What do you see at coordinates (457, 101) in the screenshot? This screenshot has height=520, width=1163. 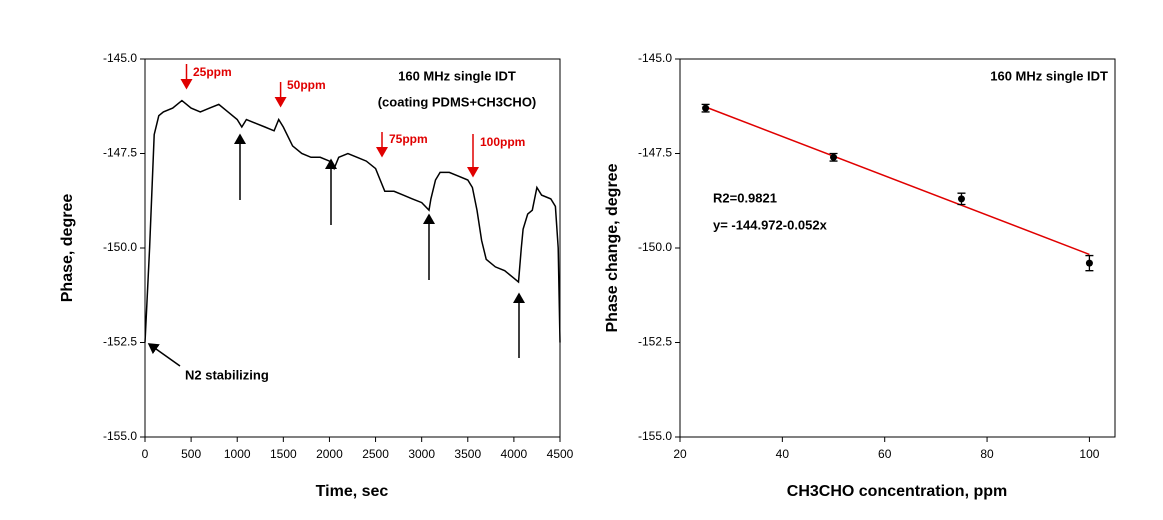 I see `chart-subtitle: (coating PDMS+CH3CHO)` at bounding box center [457, 101].